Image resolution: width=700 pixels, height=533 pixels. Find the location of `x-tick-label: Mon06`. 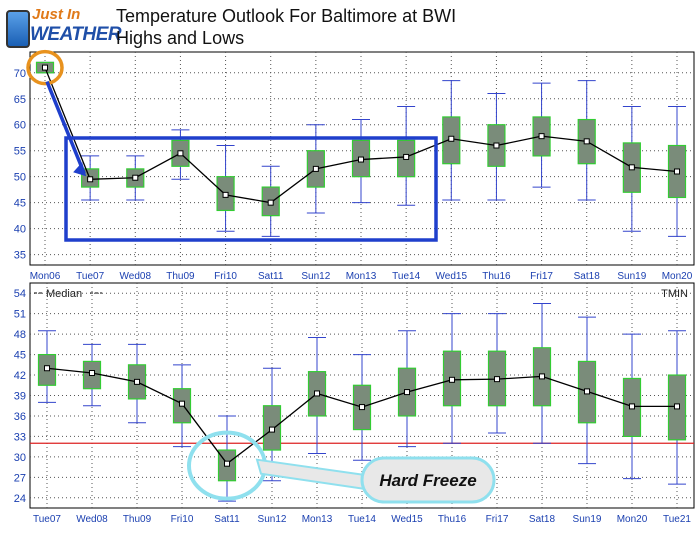

x-tick-label: Mon06 is located at coordinates (45, 276).